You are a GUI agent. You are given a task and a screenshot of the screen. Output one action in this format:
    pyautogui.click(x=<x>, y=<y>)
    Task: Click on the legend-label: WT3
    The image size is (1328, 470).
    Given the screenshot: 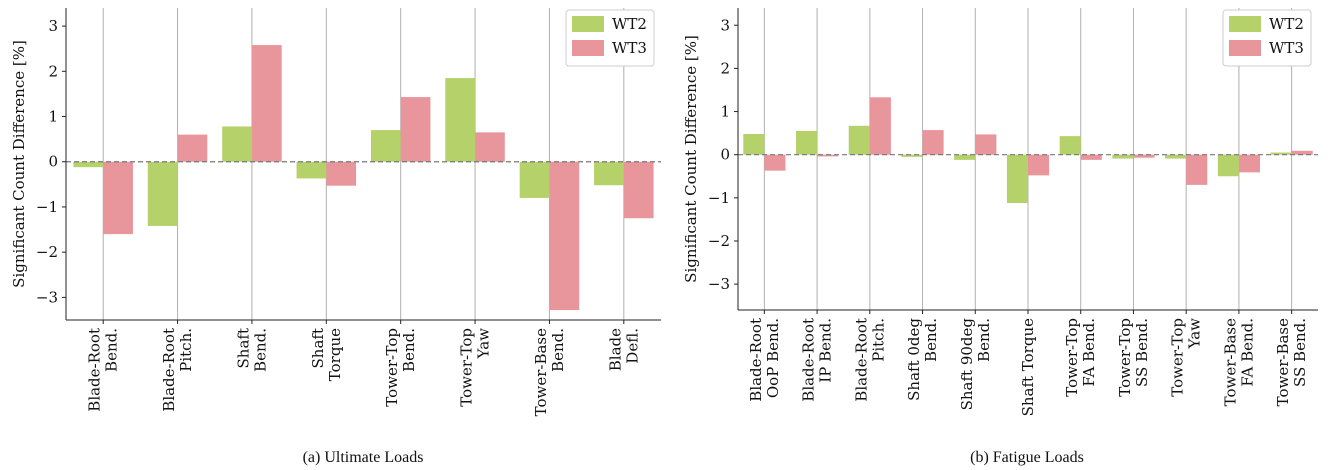 What is the action you would take?
    pyautogui.click(x=1286, y=48)
    